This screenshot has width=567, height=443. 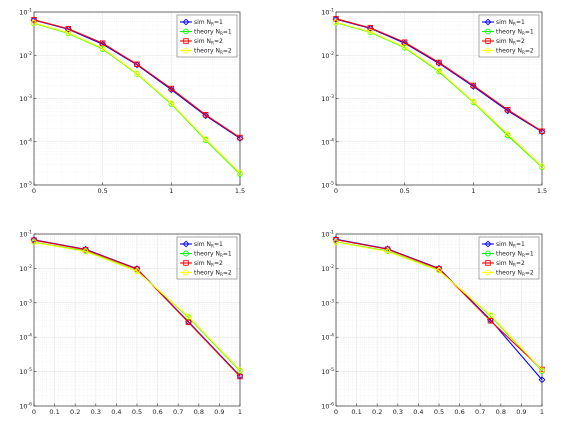 I want to click on y-tick-label: 10⁻⁶, so click(x=327, y=406).